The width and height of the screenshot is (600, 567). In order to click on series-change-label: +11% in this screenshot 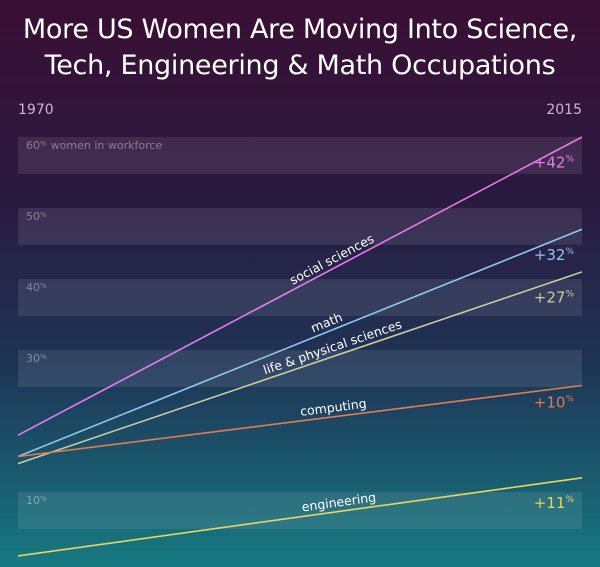, I will do `click(554, 503)`.